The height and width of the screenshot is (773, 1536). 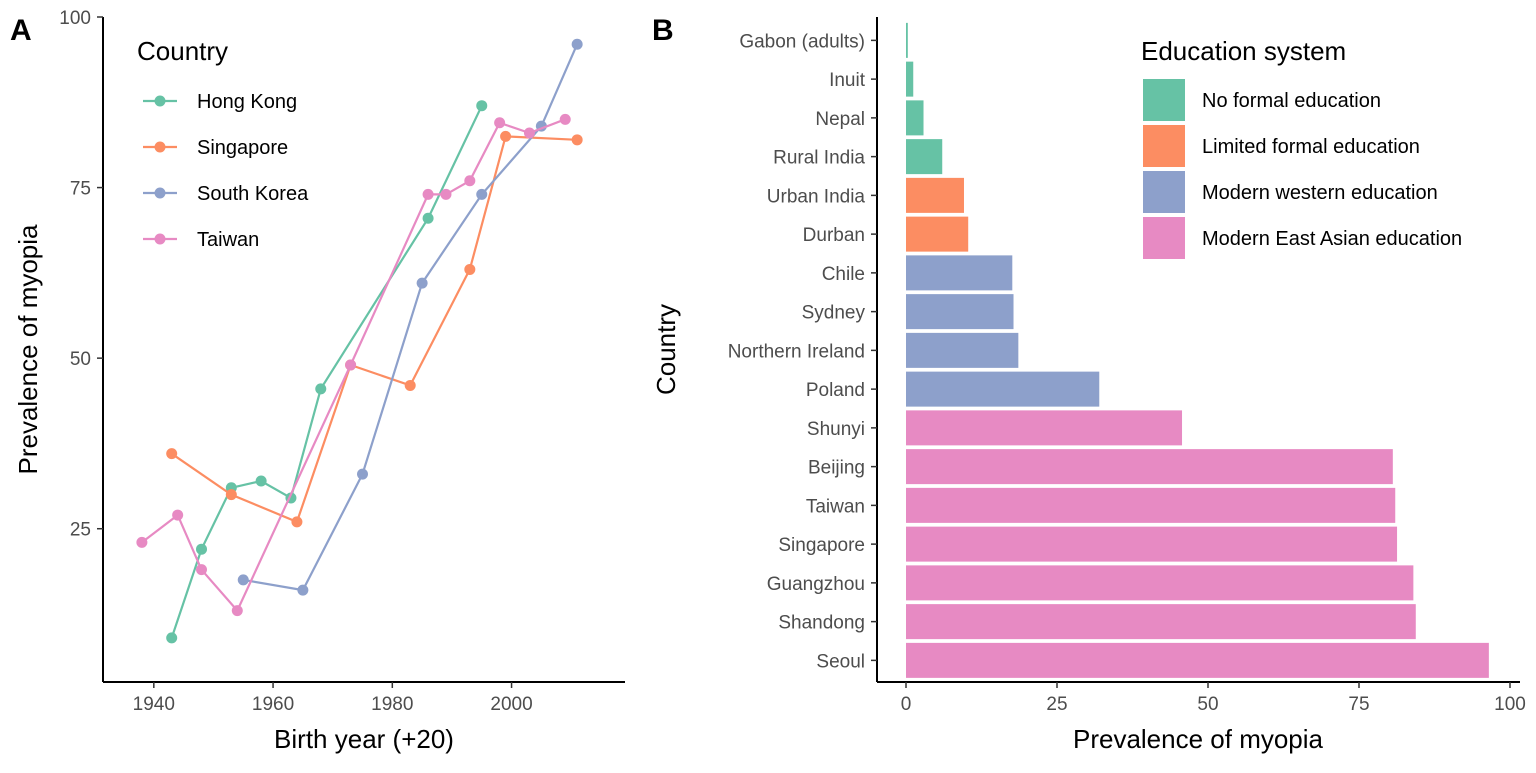 I want to click on bar-sydney, so click(x=960, y=312).